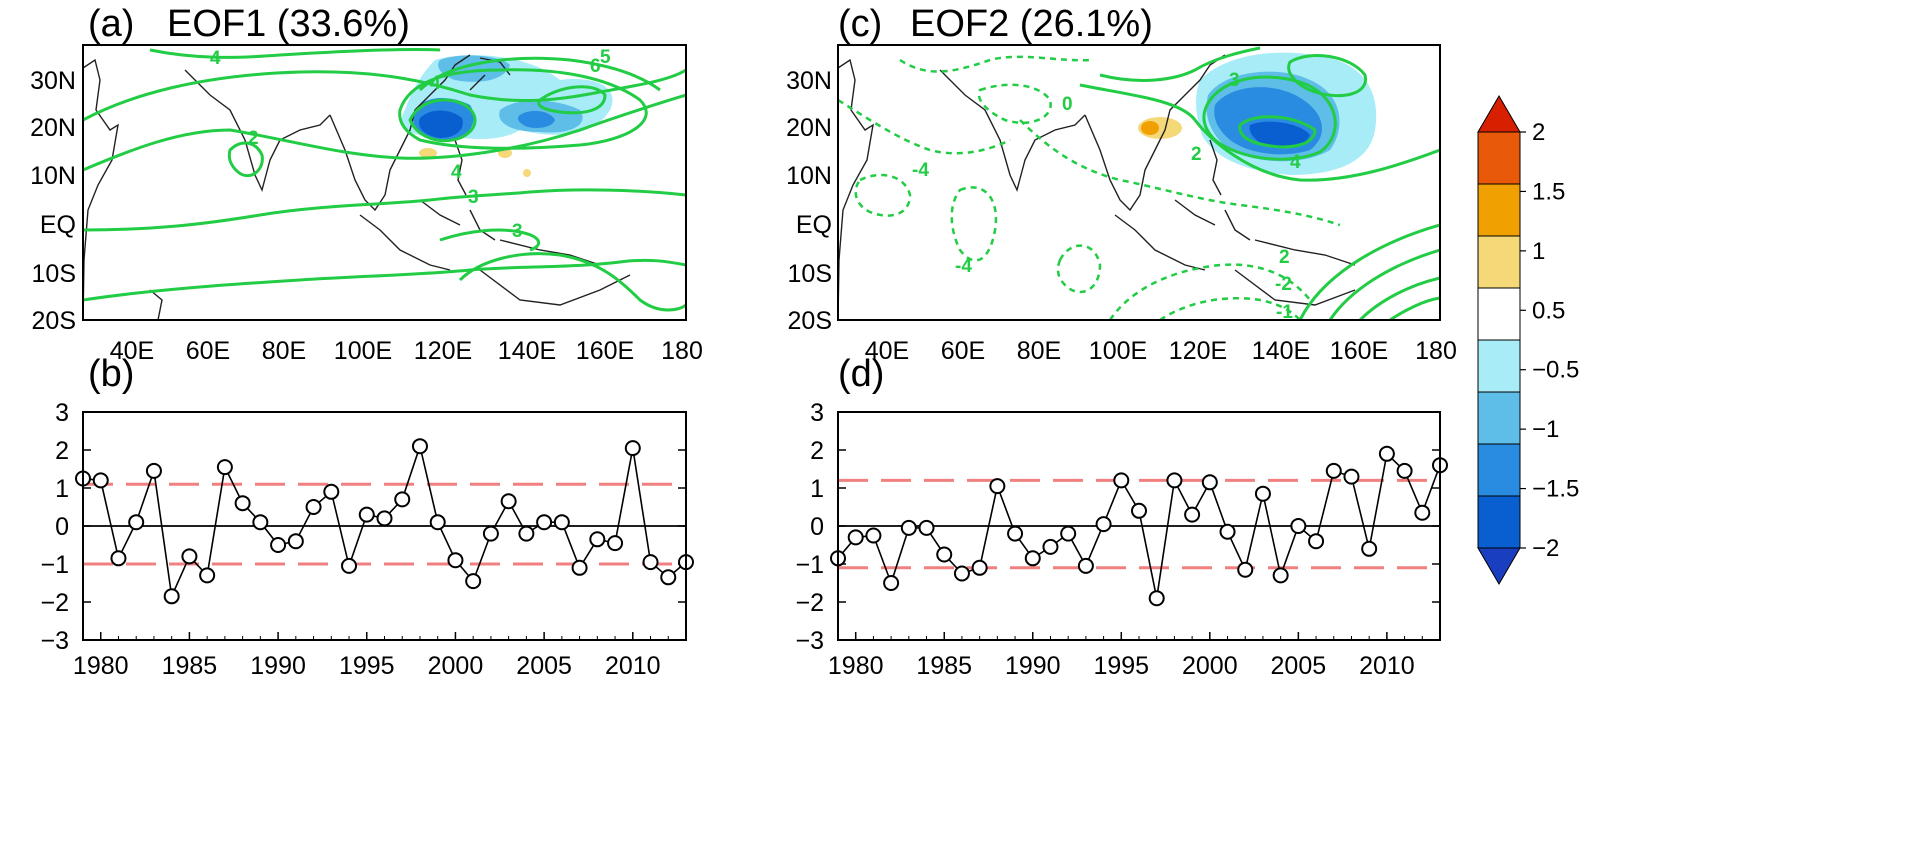  What do you see at coordinates (1279, 134) in the screenshot?
I see `negative-shading-c-inner` at bounding box center [1279, 134].